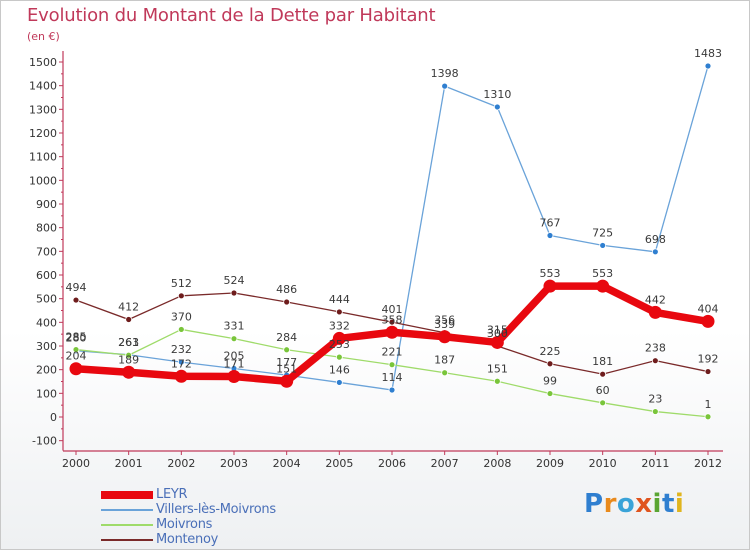 This screenshot has height=551, width=750. I want to click on data-label: 486, so click(286, 289).